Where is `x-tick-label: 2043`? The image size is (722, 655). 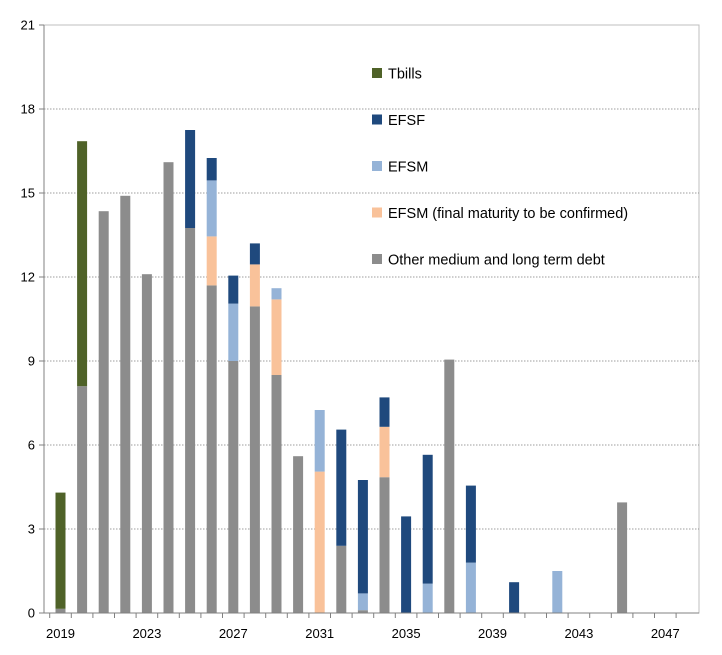
x-tick-label: 2043 is located at coordinates (578, 633).